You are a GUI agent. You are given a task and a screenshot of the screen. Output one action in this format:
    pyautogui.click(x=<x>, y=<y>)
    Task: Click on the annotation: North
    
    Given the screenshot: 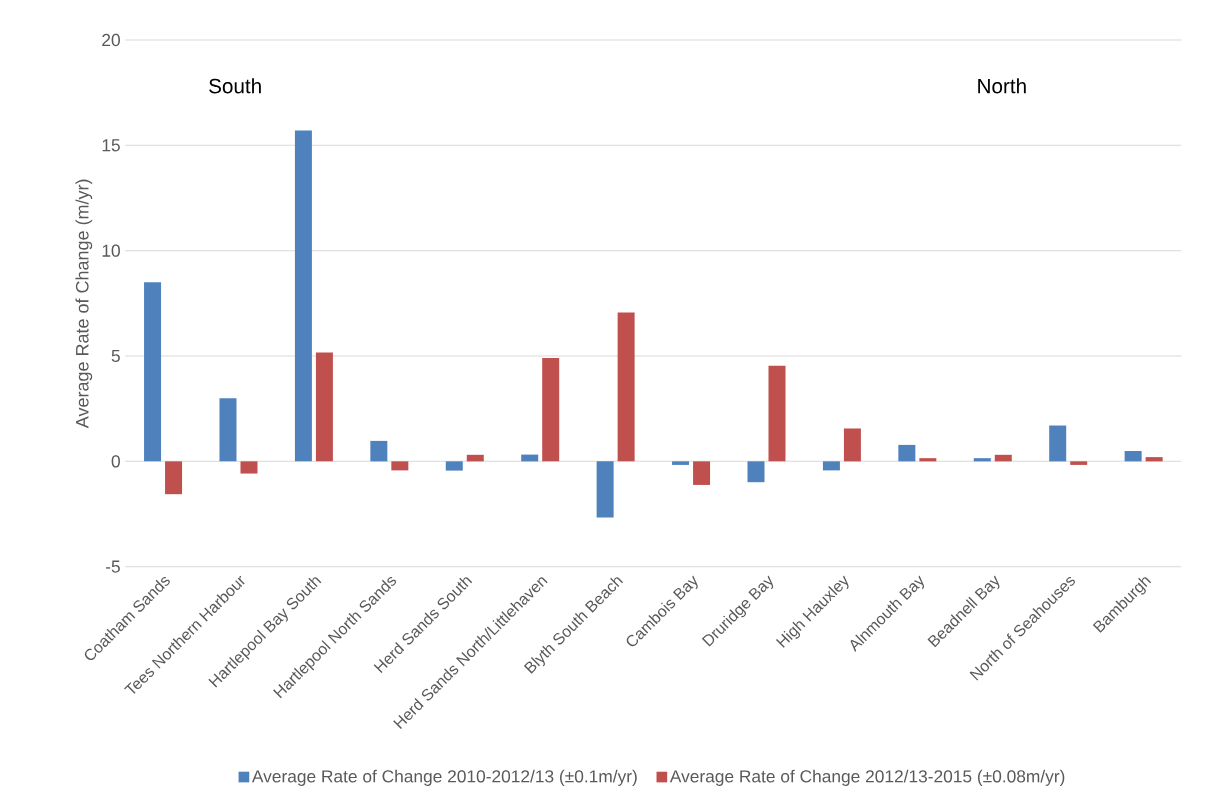 What is the action you would take?
    pyautogui.click(x=1002, y=86)
    